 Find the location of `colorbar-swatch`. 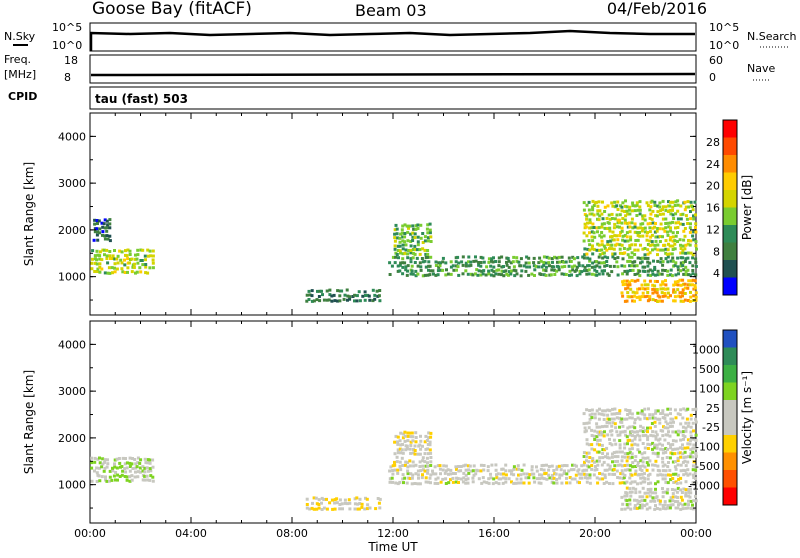

colorbar-swatch is located at coordinates (730, 269).